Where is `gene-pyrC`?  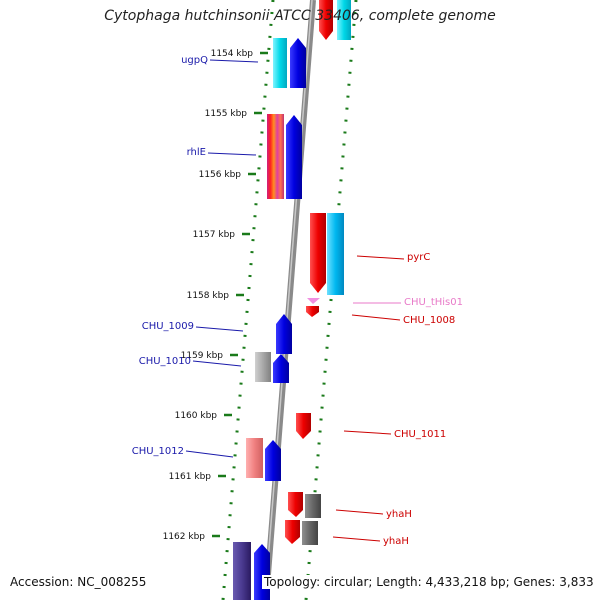
gene-pyrC is located at coordinates (327, 254).